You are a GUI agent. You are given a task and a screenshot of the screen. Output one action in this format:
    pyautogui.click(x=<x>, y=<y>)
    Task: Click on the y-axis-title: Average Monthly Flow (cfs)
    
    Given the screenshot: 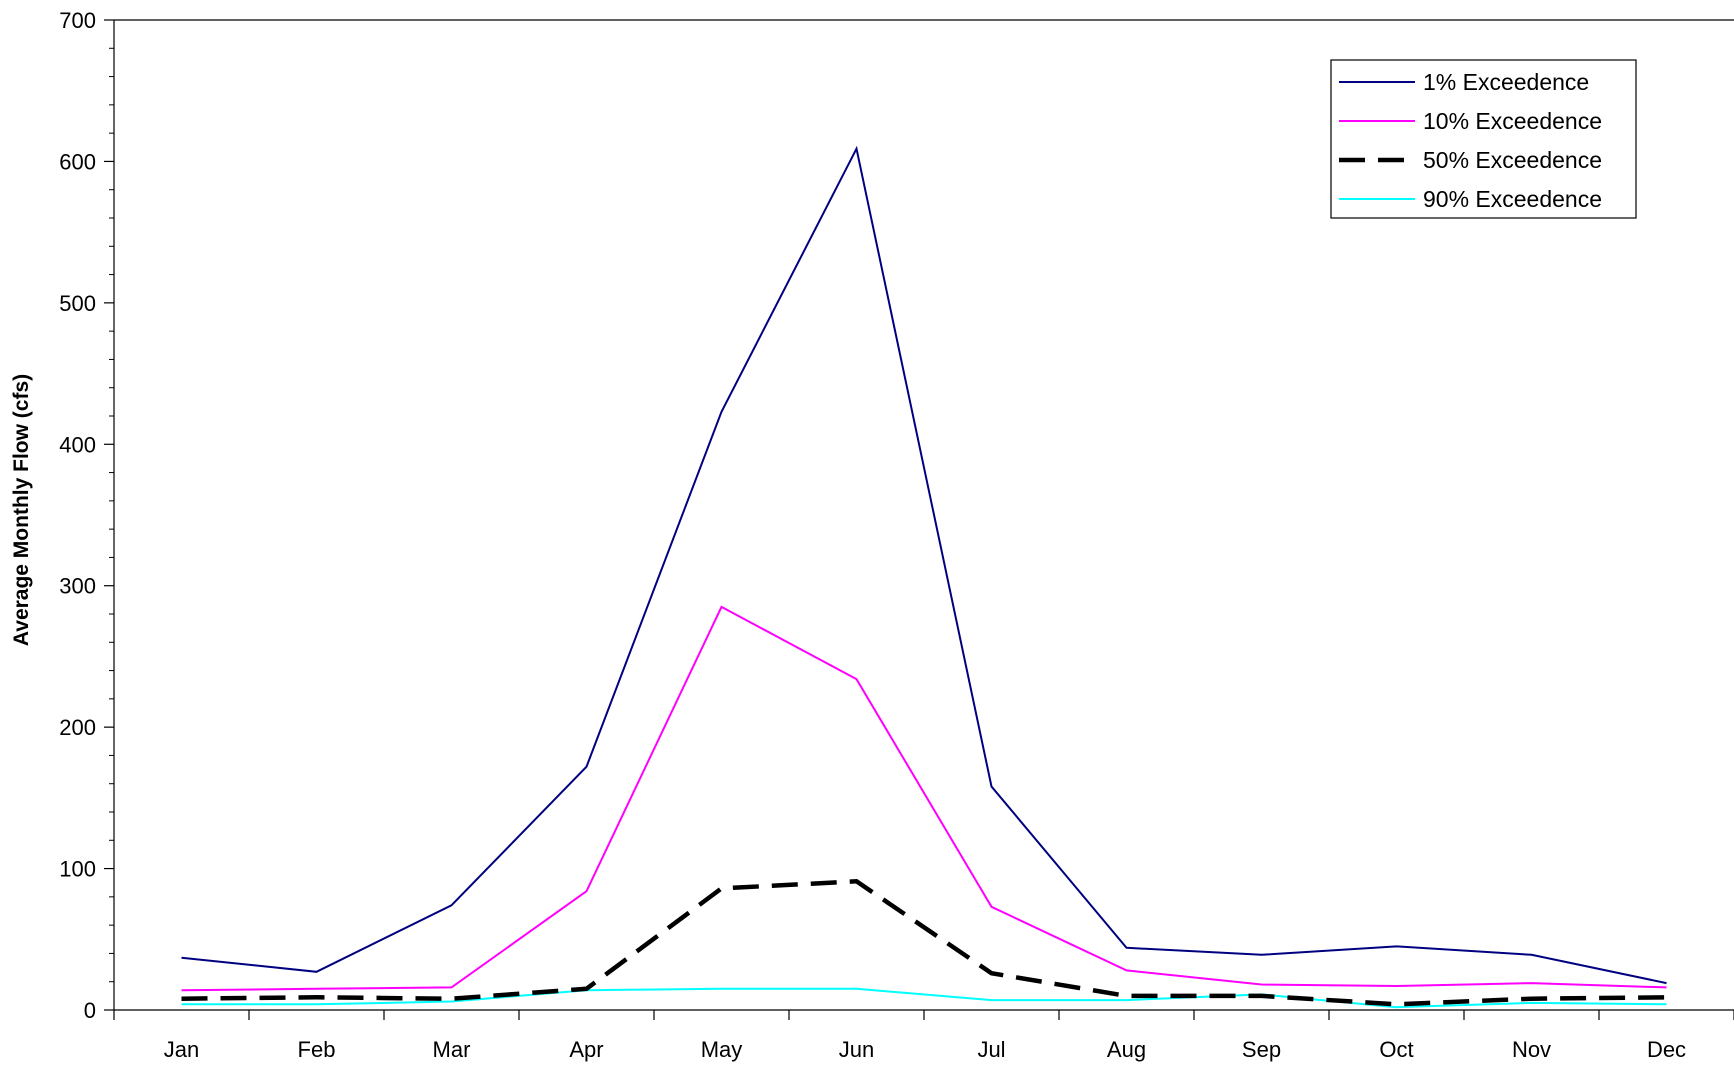 What is the action you would take?
    pyautogui.click(x=21, y=510)
    